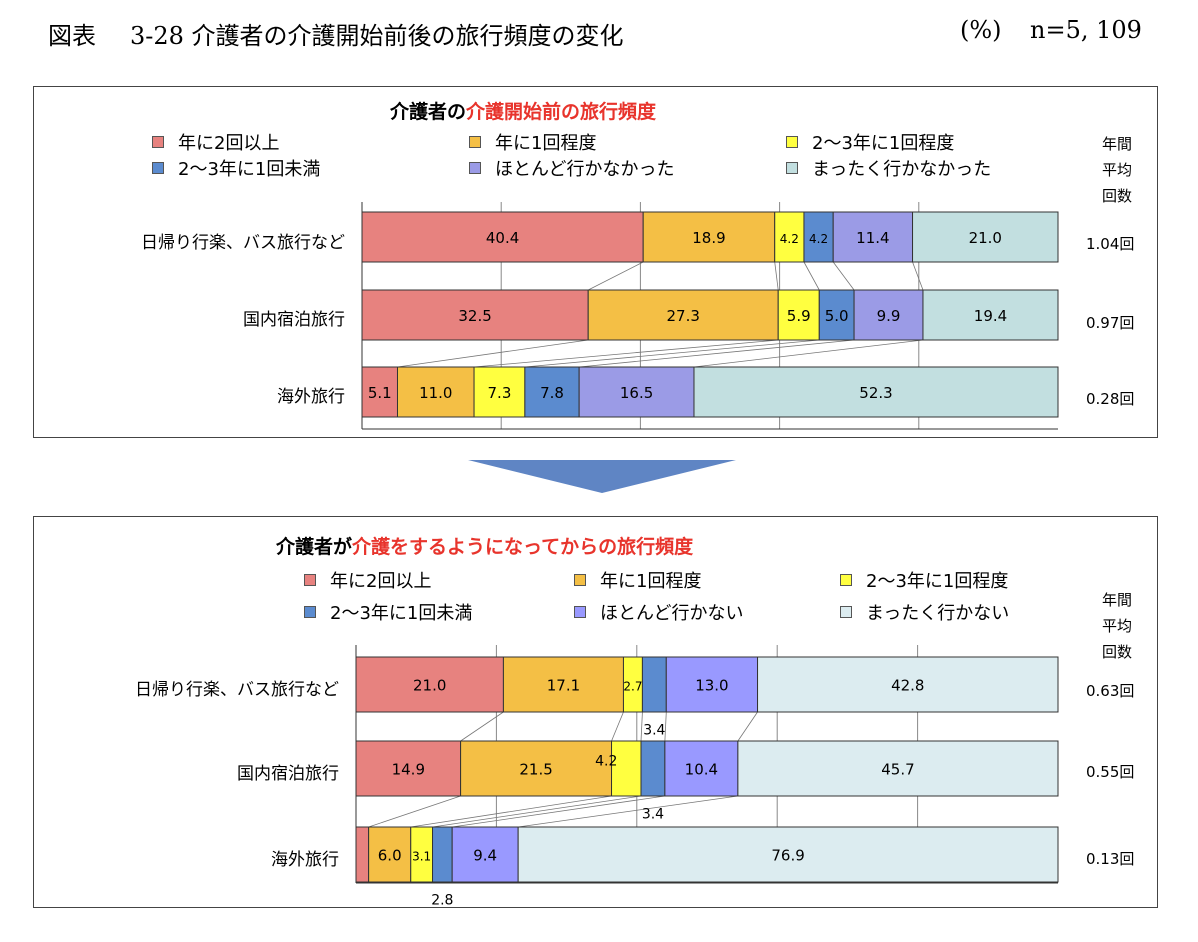  I want to click on data-label: 21.0, so click(429, 686).